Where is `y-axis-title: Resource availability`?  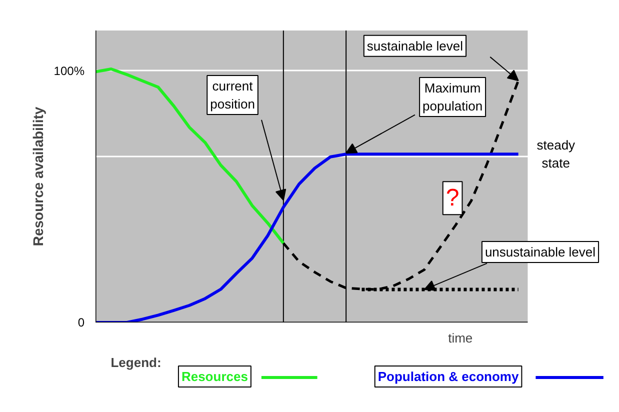
y-axis-title: Resource availability is located at coordinates (38, 176).